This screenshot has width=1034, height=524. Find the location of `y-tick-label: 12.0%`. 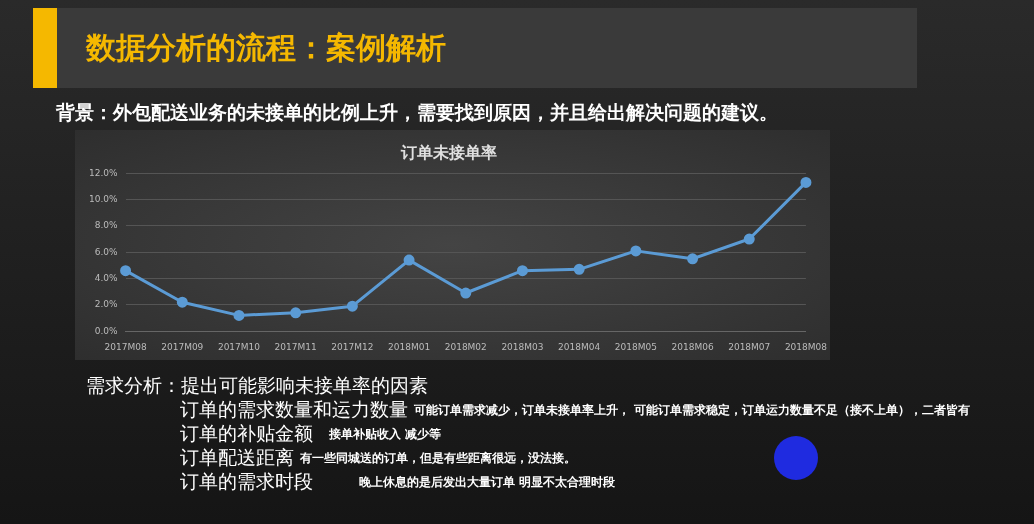

y-tick-label: 12.0% is located at coordinates (104, 172).